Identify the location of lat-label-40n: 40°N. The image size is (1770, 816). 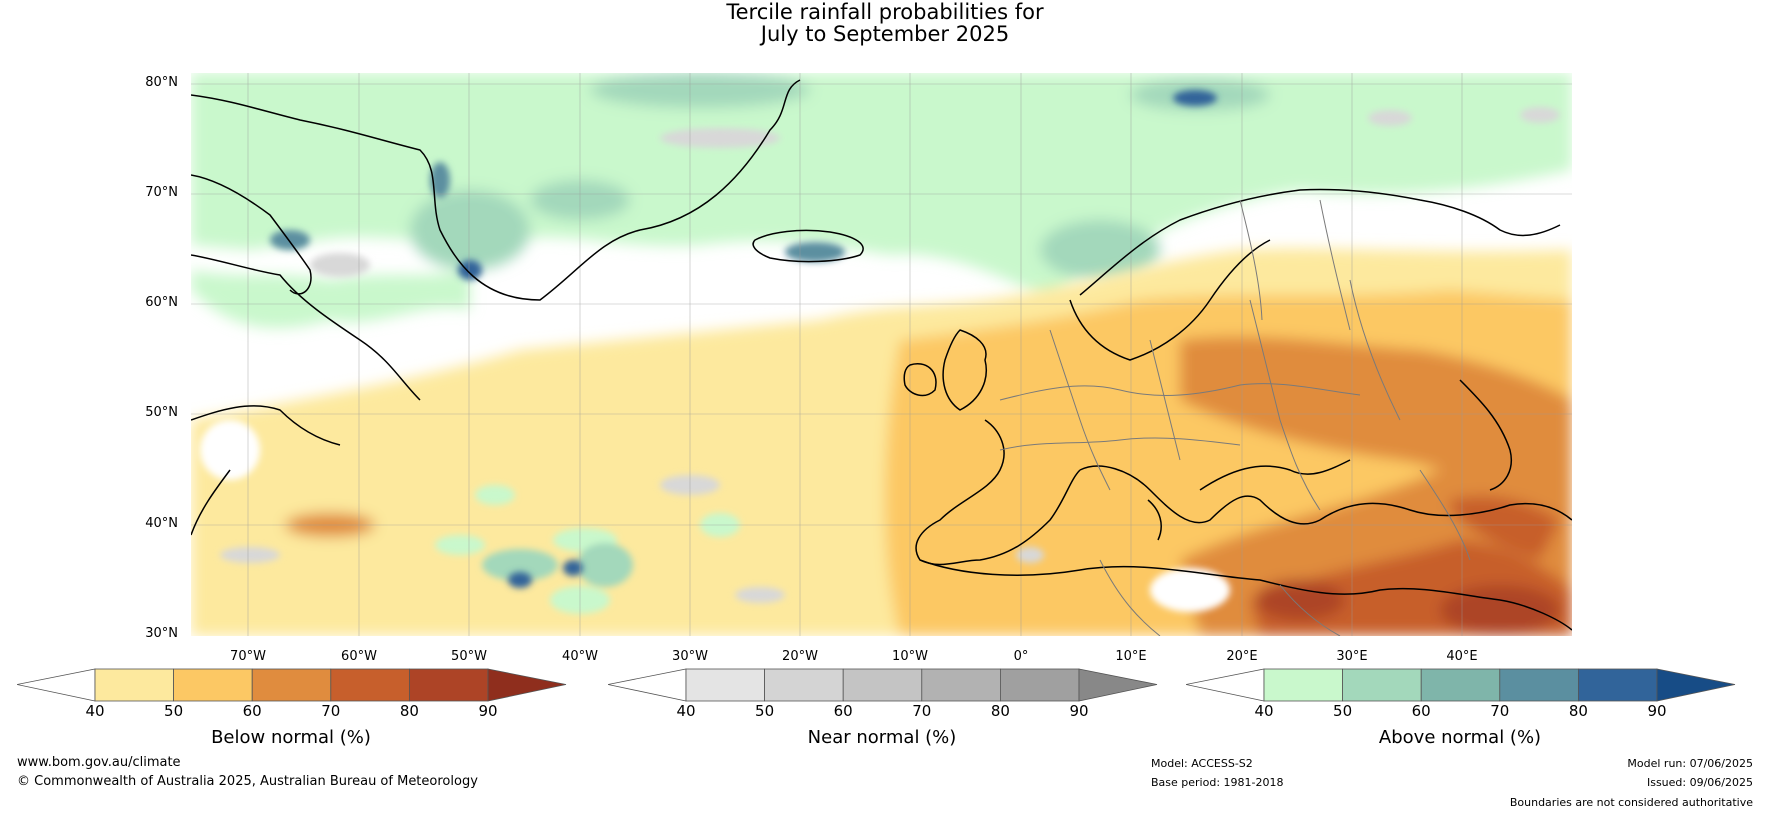
(161, 523).